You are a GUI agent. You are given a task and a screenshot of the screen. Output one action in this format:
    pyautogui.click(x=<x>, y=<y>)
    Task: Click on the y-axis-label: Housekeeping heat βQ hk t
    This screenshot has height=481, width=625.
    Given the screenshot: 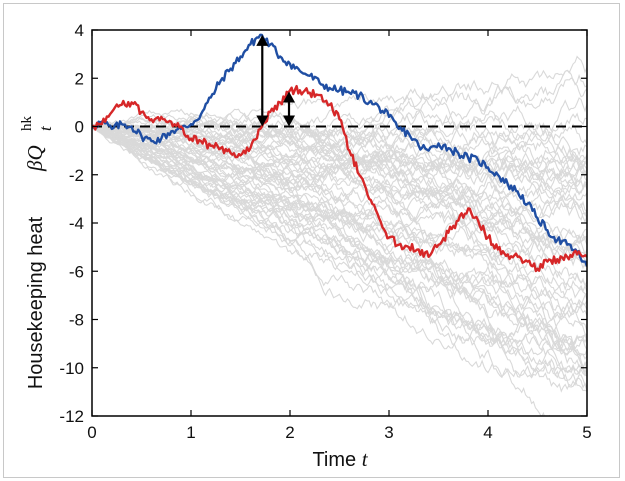 What is the action you would take?
    pyautogui.click(x=37, y=253)
    